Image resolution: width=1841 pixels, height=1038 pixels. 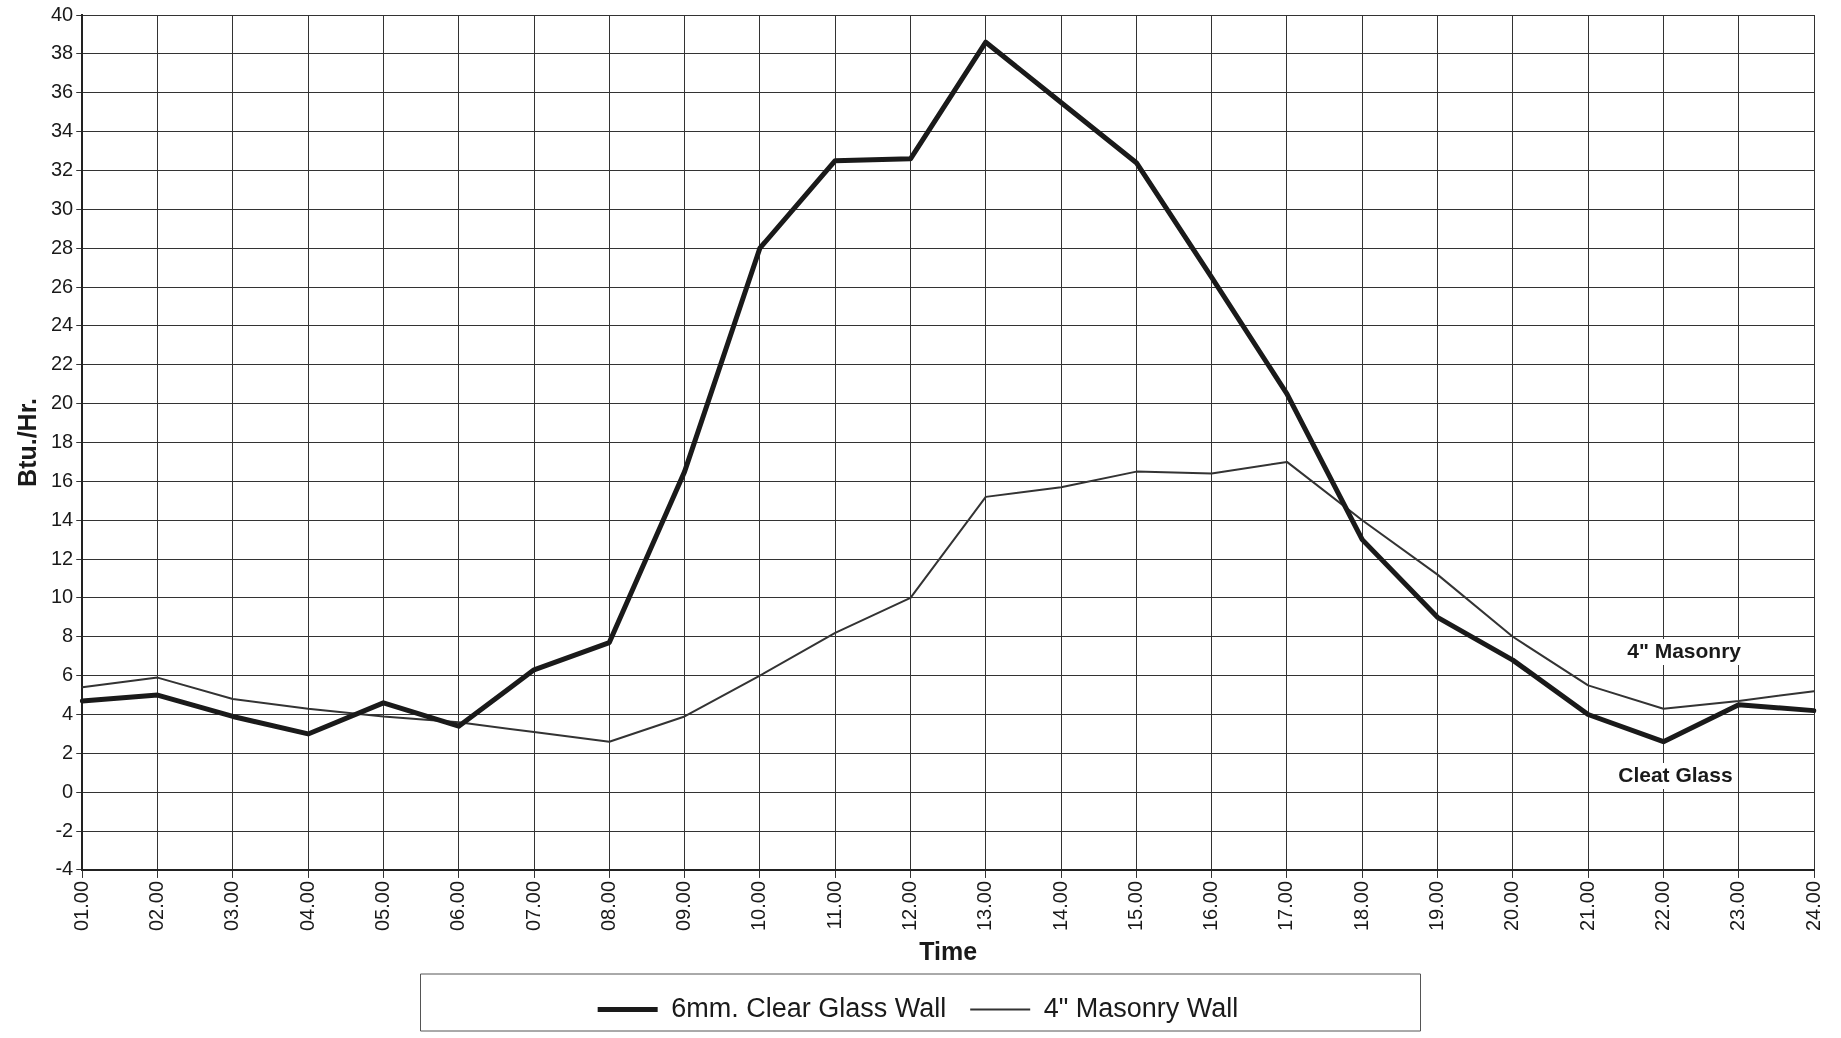 I want to click on x-tick-label: 20.00, so click(x=1511, y=906).